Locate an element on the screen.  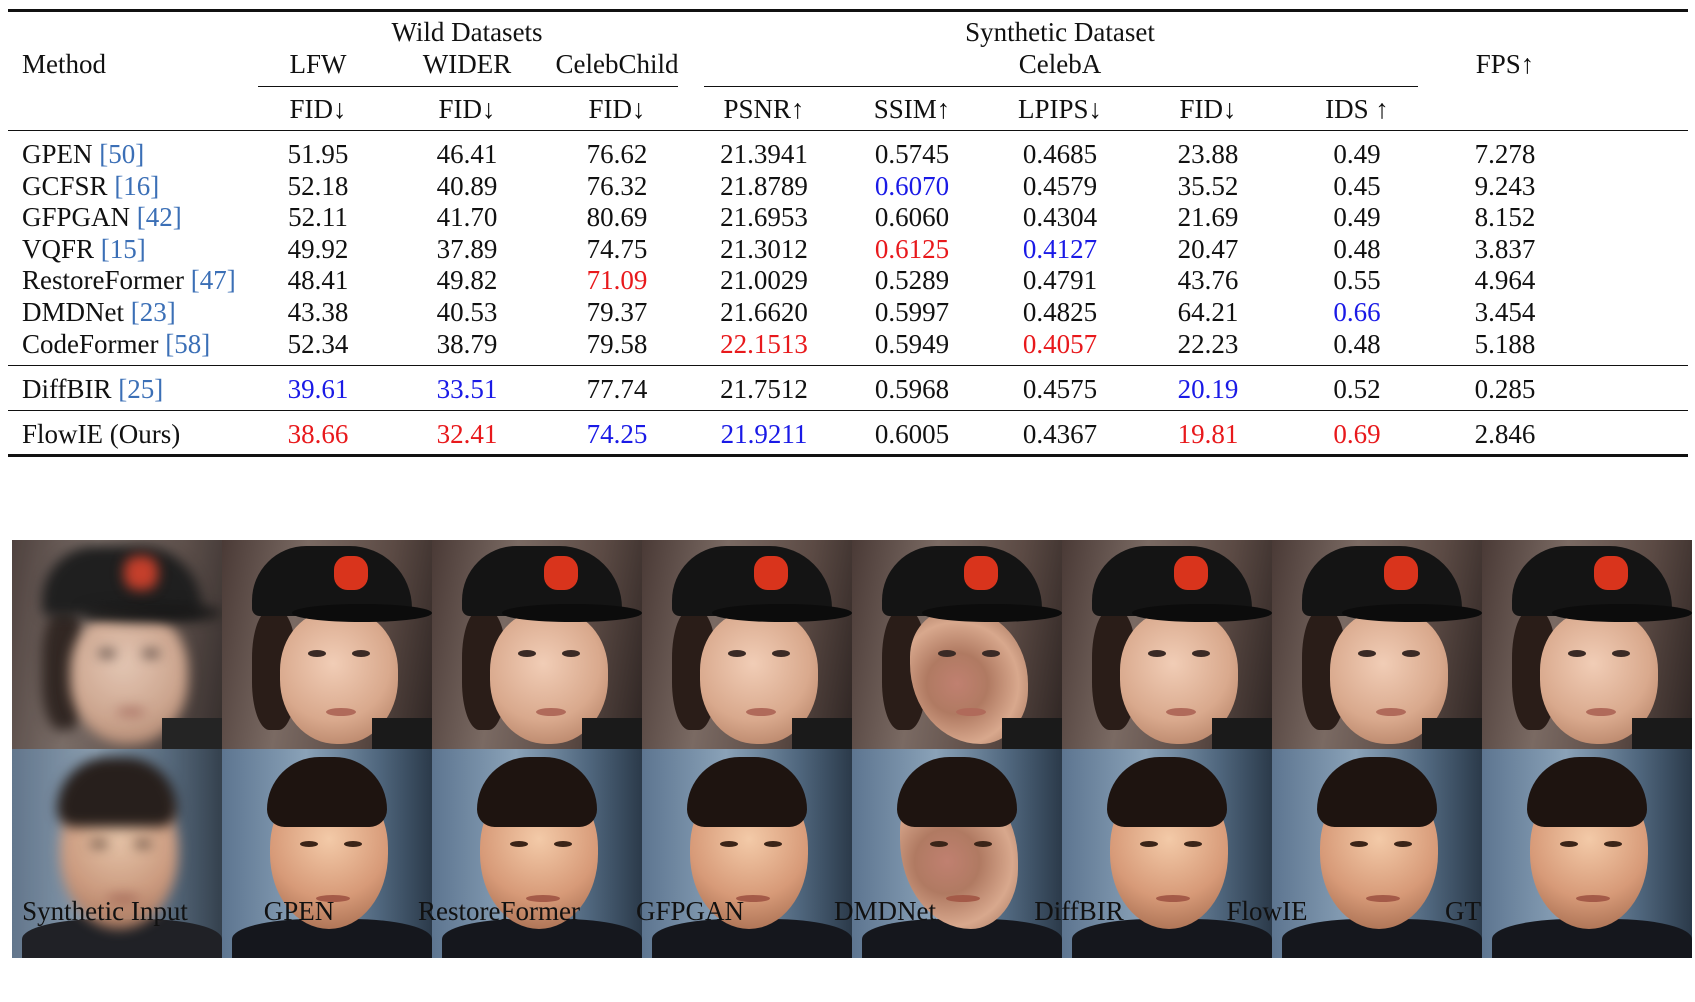
table-cell: 21.9211 is located at coordinates (764, 434).